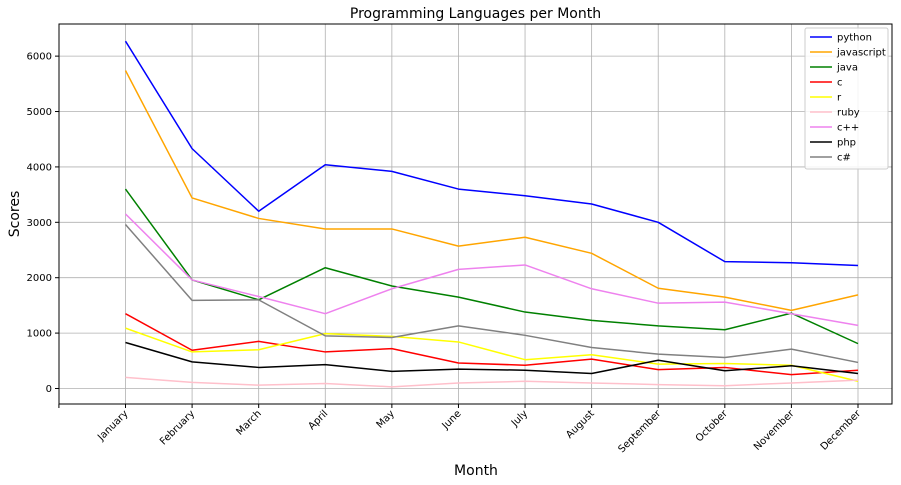 The height and width of the screenshot is (485, 901). Describe the element at coordinates (712, 426) in the screenshot. I see `x-tick-label: October` at that location.